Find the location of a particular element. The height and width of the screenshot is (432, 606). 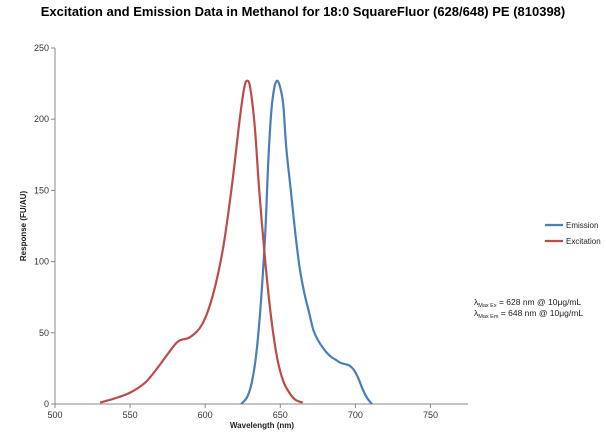

legend: Emission Excitation is located at coordinates (573, 233).